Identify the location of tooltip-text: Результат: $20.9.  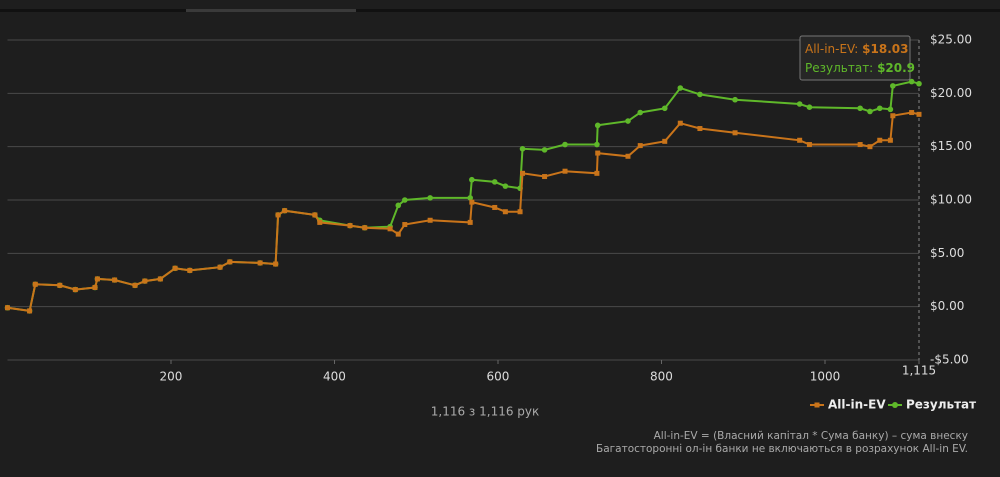
(860, 68).